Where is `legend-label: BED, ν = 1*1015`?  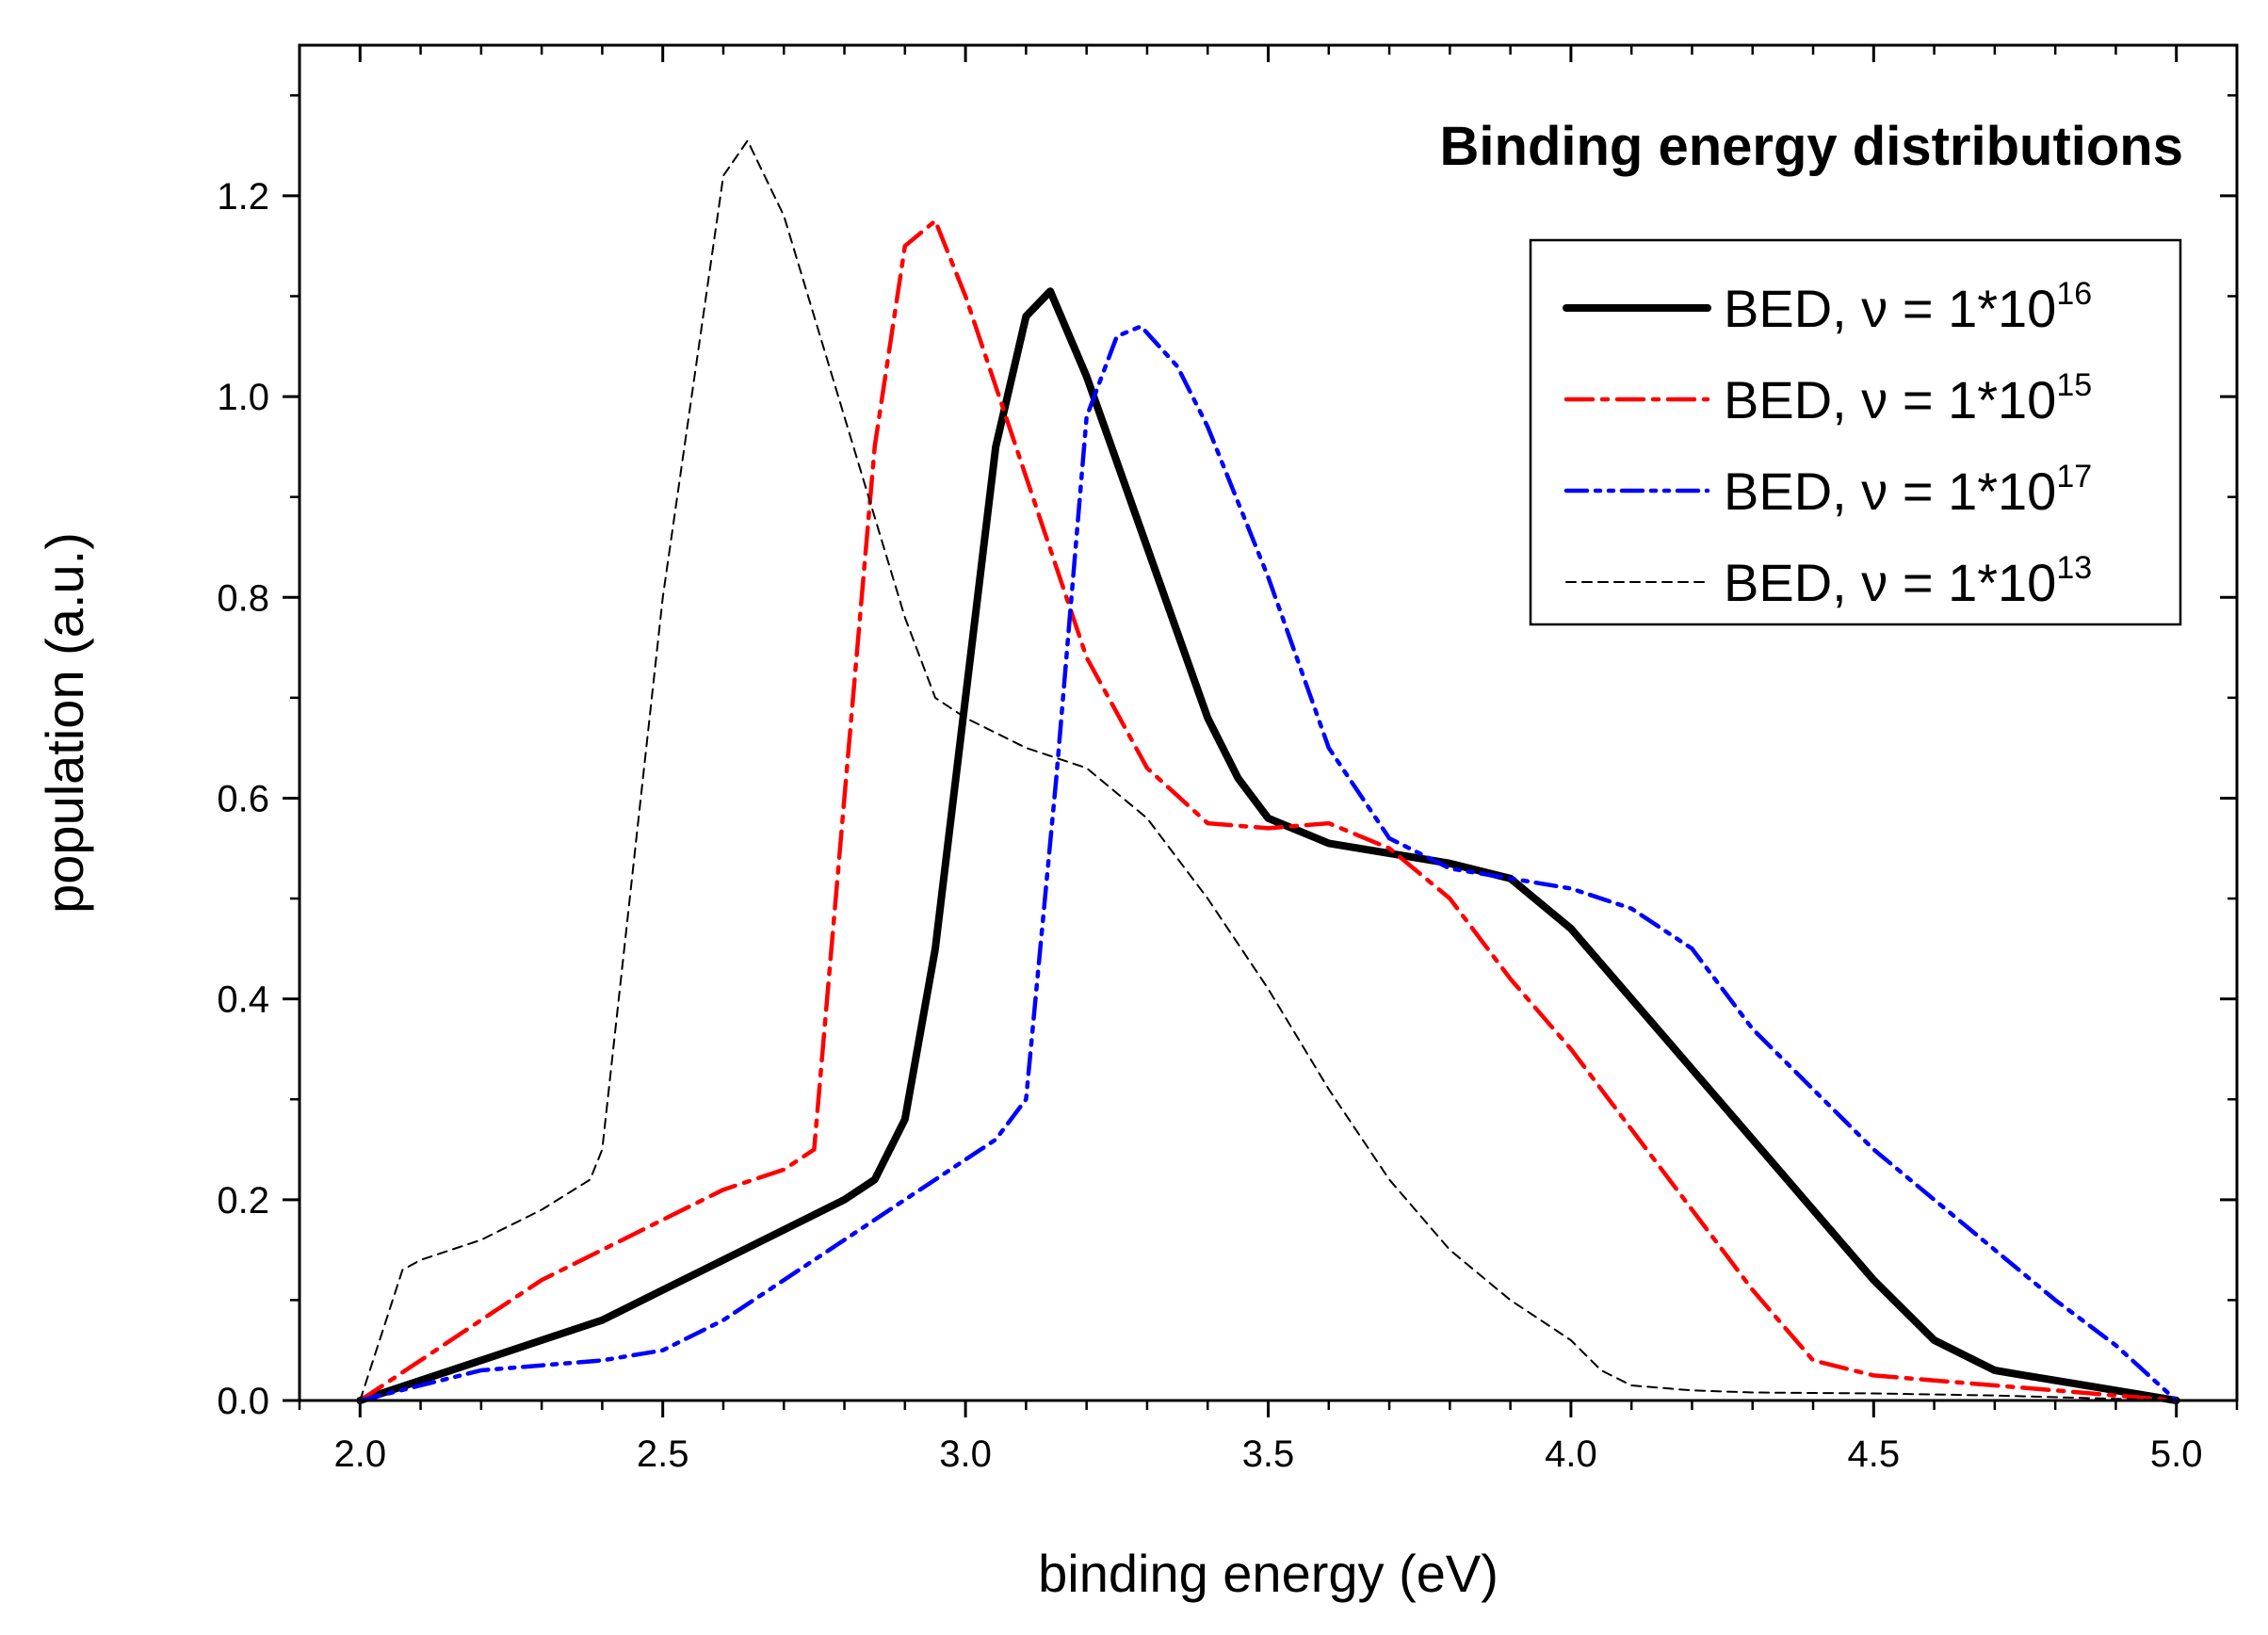
legend-label: BED, ν = 1*1015 is located at coordinates (1908, 398).